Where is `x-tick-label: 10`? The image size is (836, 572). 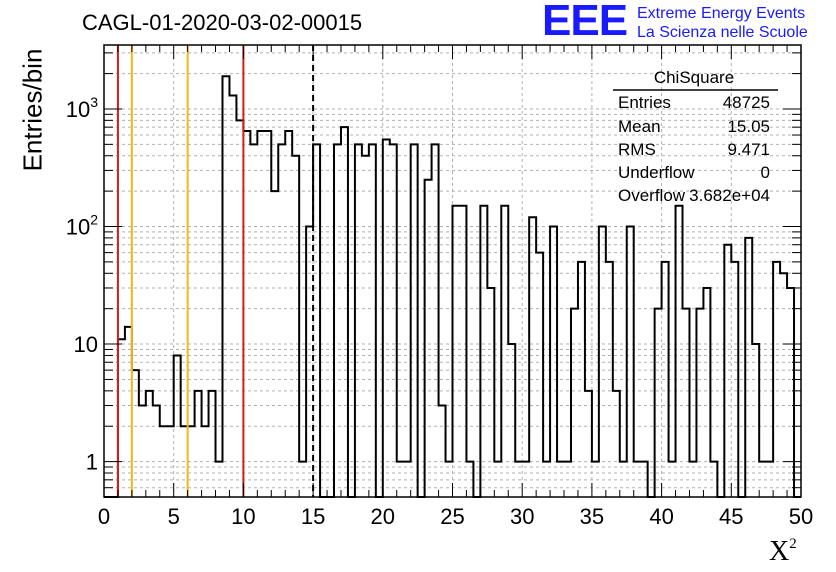 x-tick-label: 10 is located at coordinates (243, 516).